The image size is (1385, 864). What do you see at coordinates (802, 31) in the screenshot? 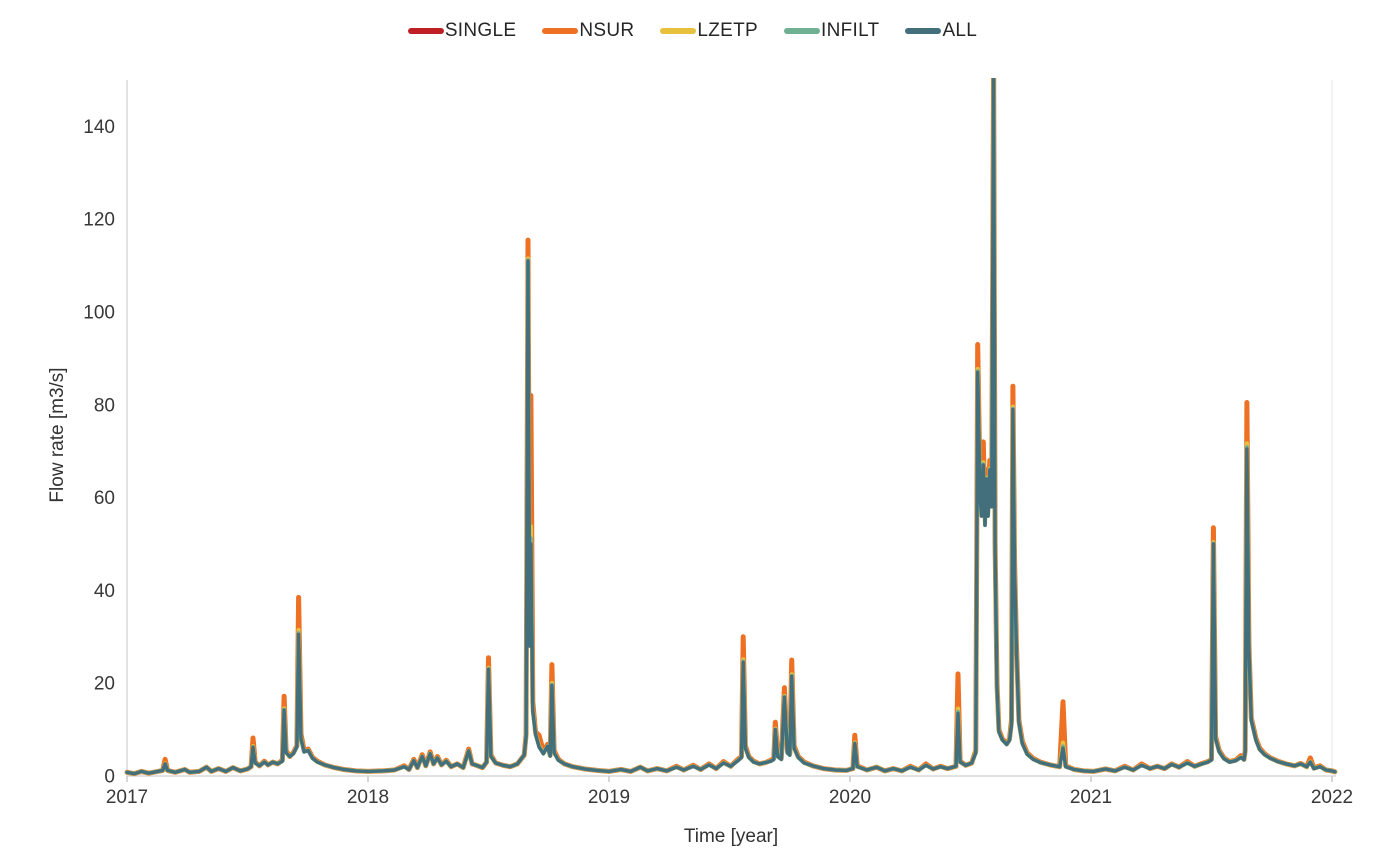
I see `legend-swatch-infilt-icon` at bounding box center [802, 31].